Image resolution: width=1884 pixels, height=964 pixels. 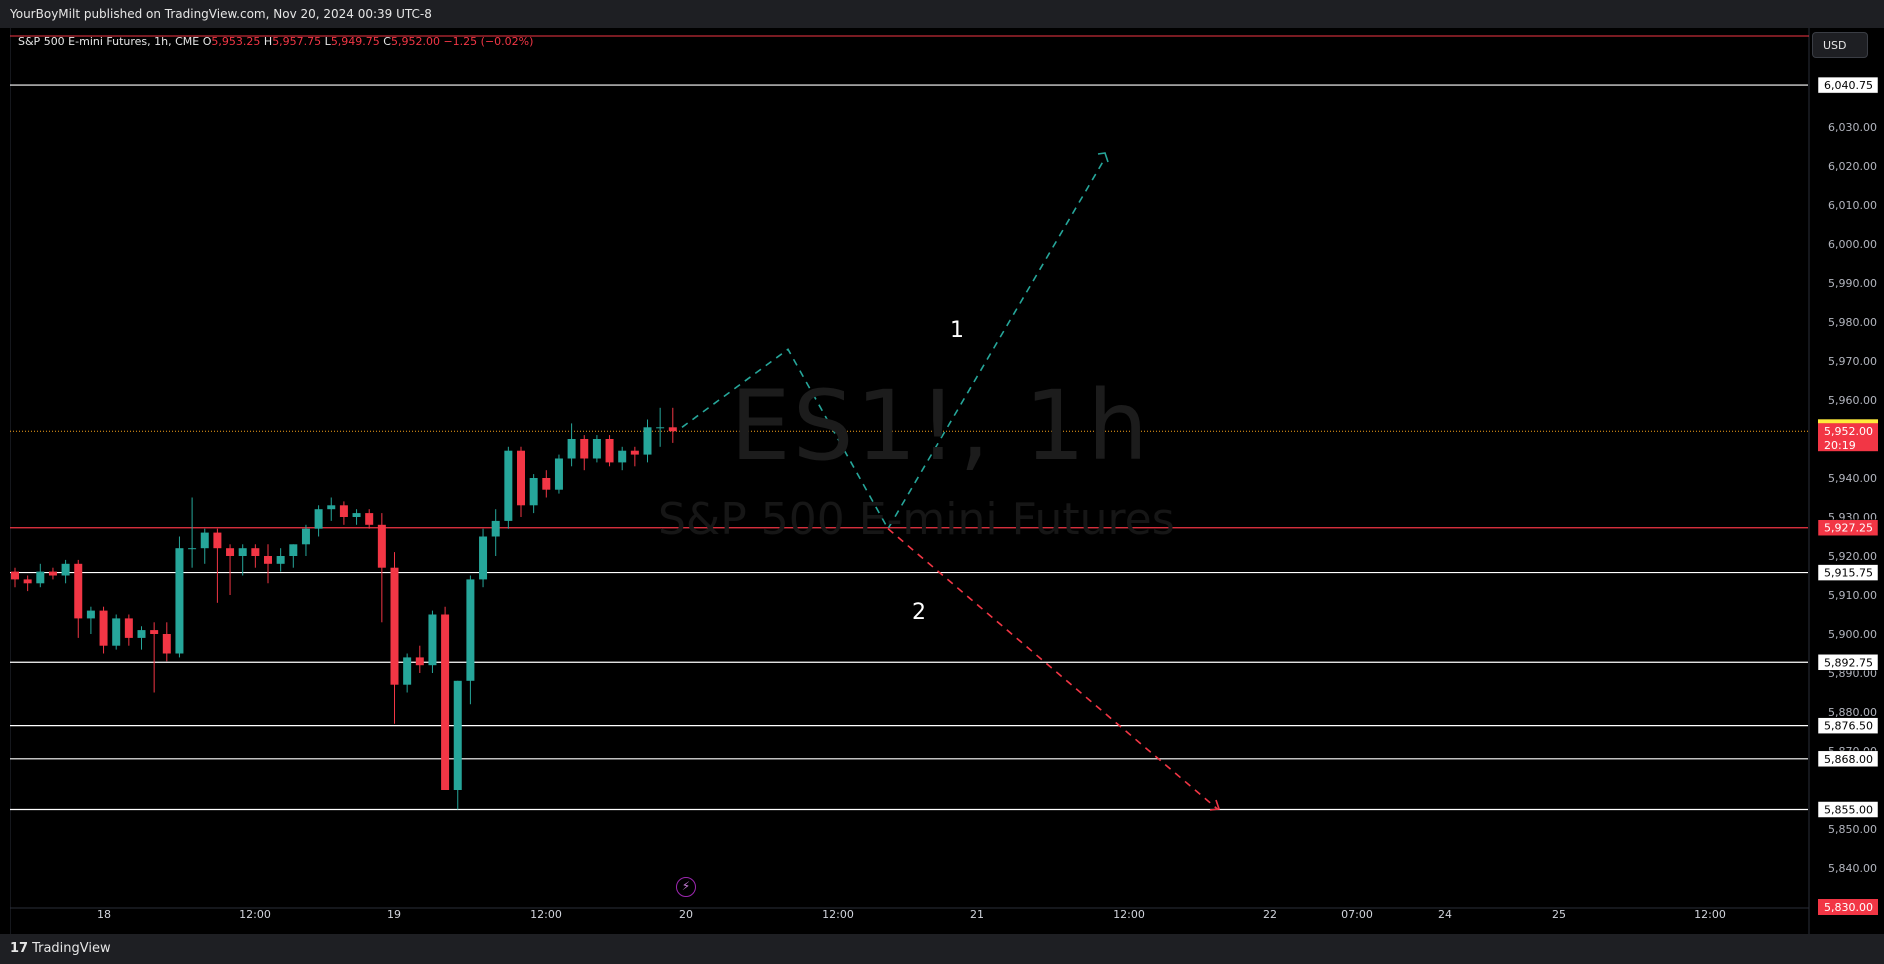 I want to click on level-price-label: 6,040.75, so click(x=1848, y=85).